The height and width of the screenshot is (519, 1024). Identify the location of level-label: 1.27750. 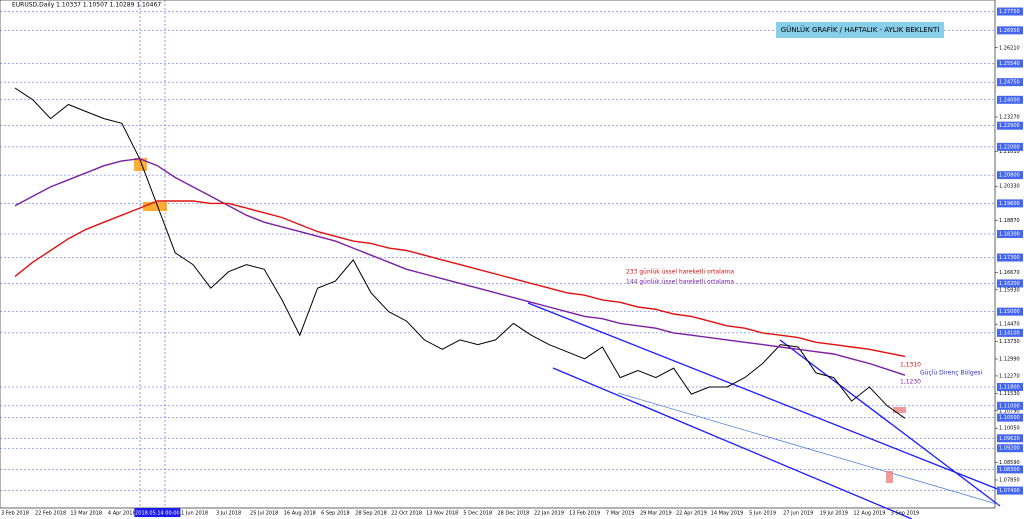
(1009, 12).